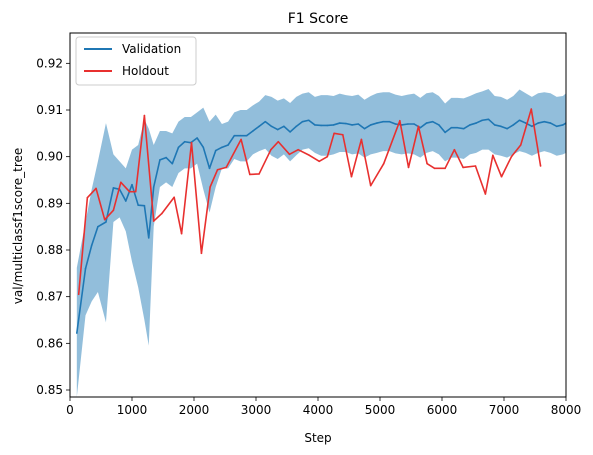 This screenshot has width=593, height=455. Describe the element at coordinates (49, 297) in the screenshot. I see `y-tick-label: 0.87` at that location.